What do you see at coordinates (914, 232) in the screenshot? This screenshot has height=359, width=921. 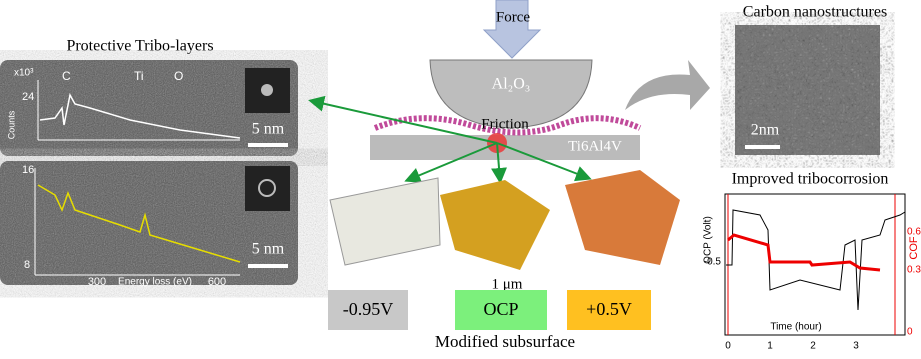 I see `y2-tick: 0.6` at bounding box center [914, 232].